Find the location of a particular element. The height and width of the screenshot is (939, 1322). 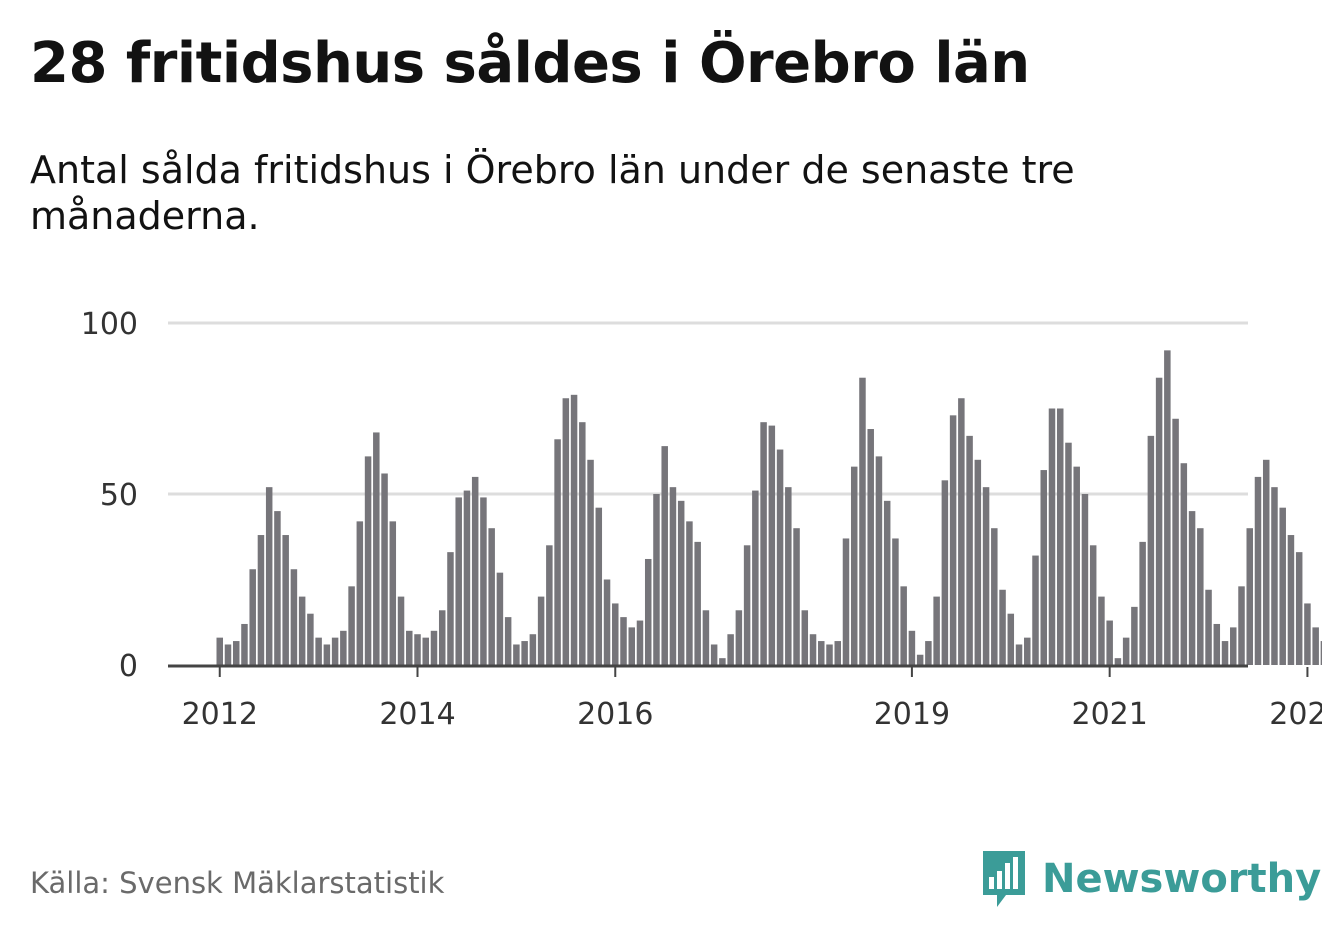

x-tick-label: 2016 is located at coordinates (615, 714).